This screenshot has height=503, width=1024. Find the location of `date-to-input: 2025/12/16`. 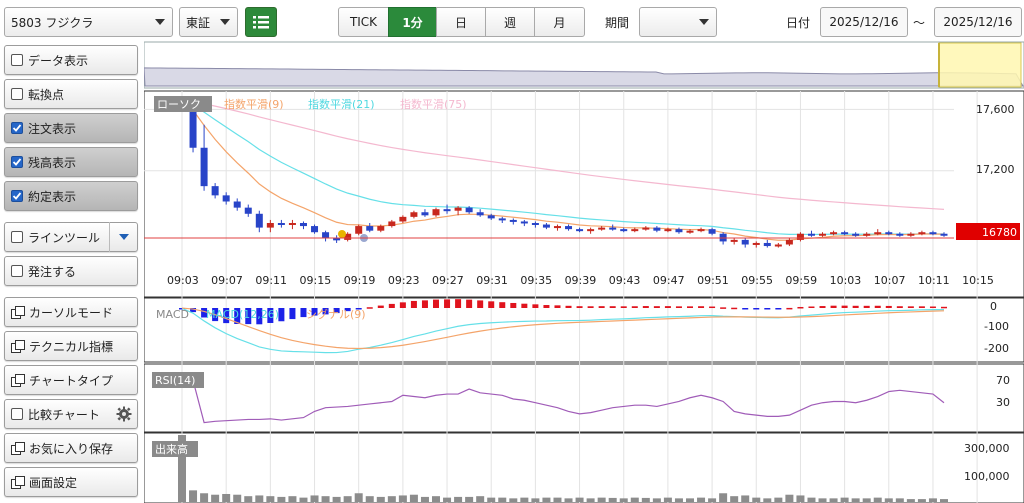

date-to-input: 2025/12/16 is located at coordinates (978, 22).